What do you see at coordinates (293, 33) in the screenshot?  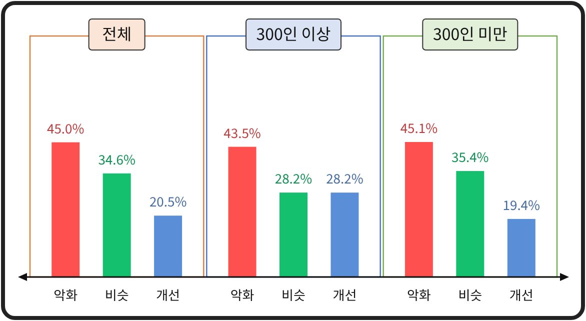 I see `chart-title: 300인 이상` at bounding box center [293, 33].